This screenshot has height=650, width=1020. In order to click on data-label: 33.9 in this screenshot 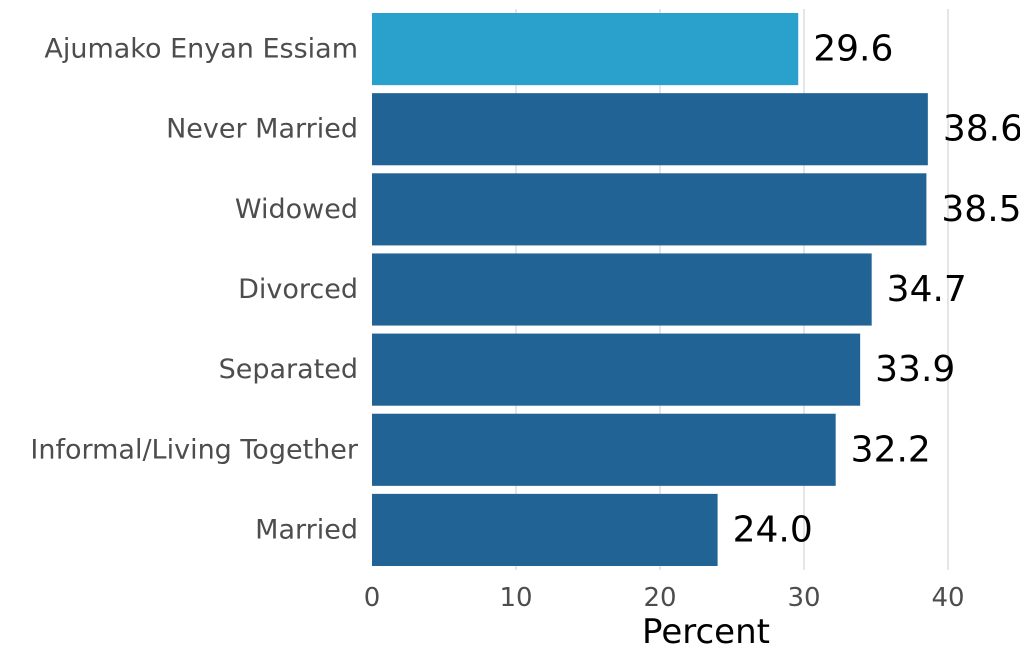, I will do `click(915, 369)`.